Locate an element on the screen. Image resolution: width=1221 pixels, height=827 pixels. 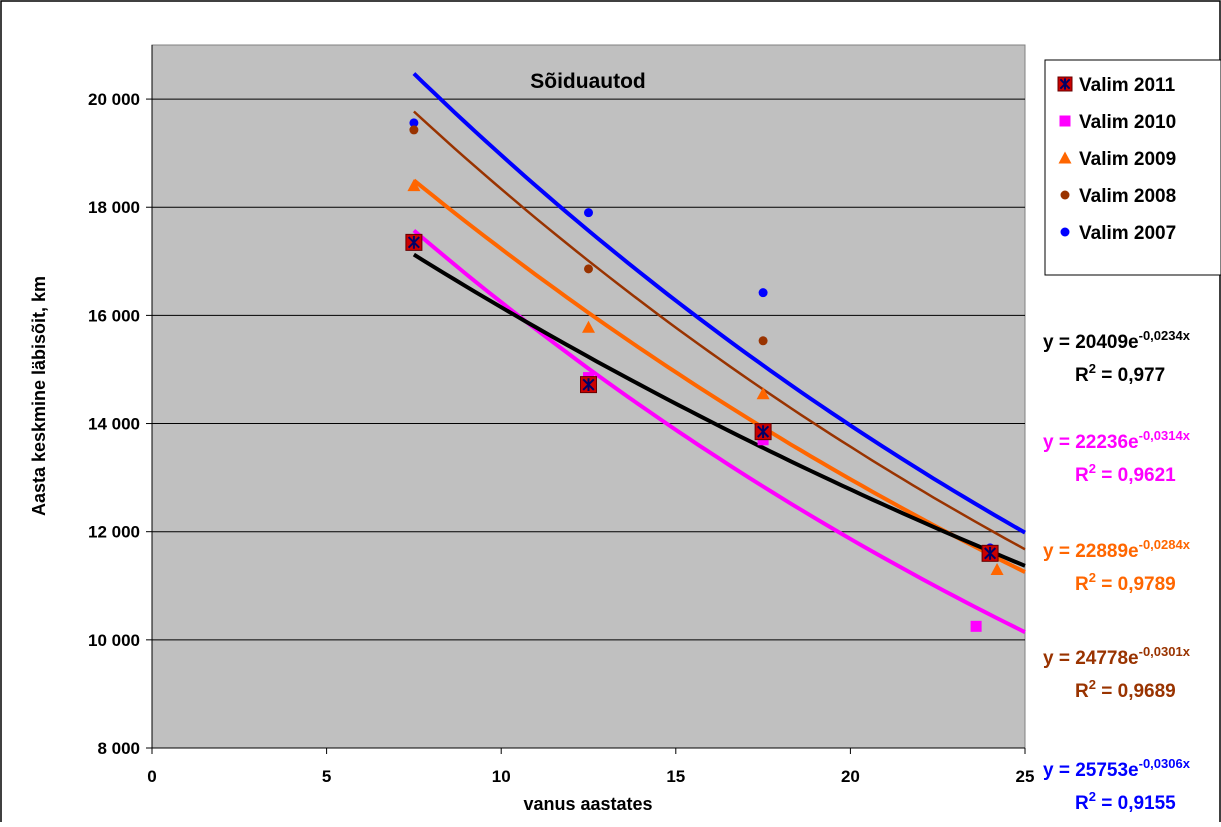
r-squared: R2 = 0,9155 is located at coordinates (1125, 801).